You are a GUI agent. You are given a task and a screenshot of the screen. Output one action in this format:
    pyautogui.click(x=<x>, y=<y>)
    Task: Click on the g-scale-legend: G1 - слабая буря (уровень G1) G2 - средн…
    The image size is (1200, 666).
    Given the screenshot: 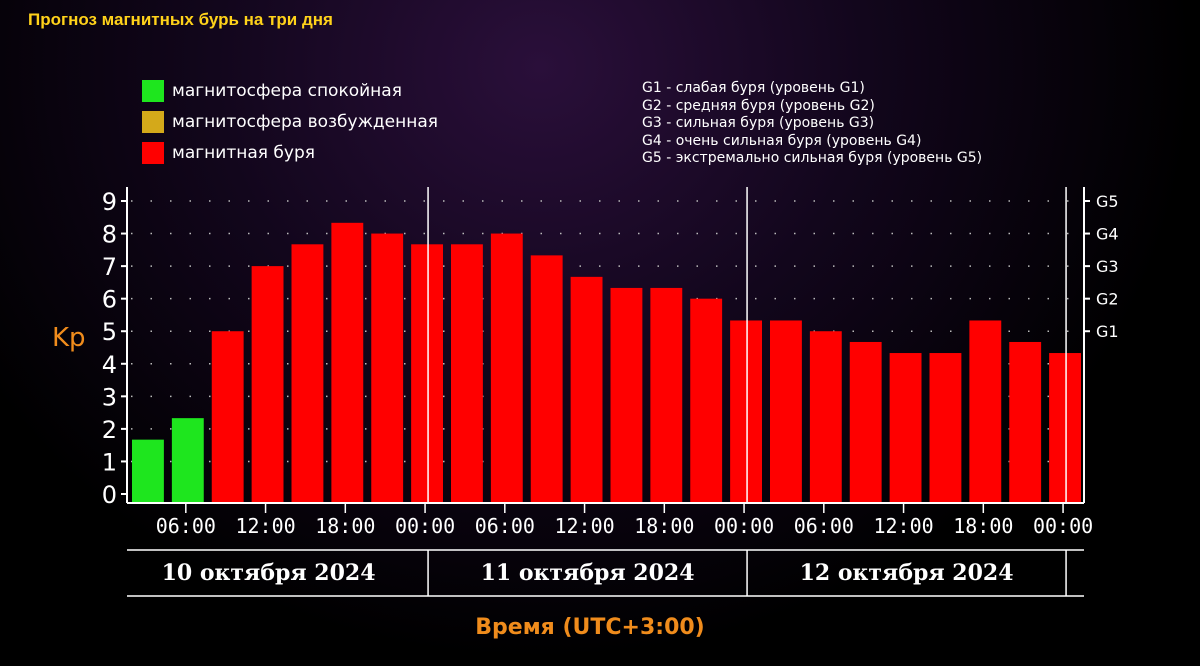 What is the action you would take?
    pyautogui.click(x=812, y=124)
    